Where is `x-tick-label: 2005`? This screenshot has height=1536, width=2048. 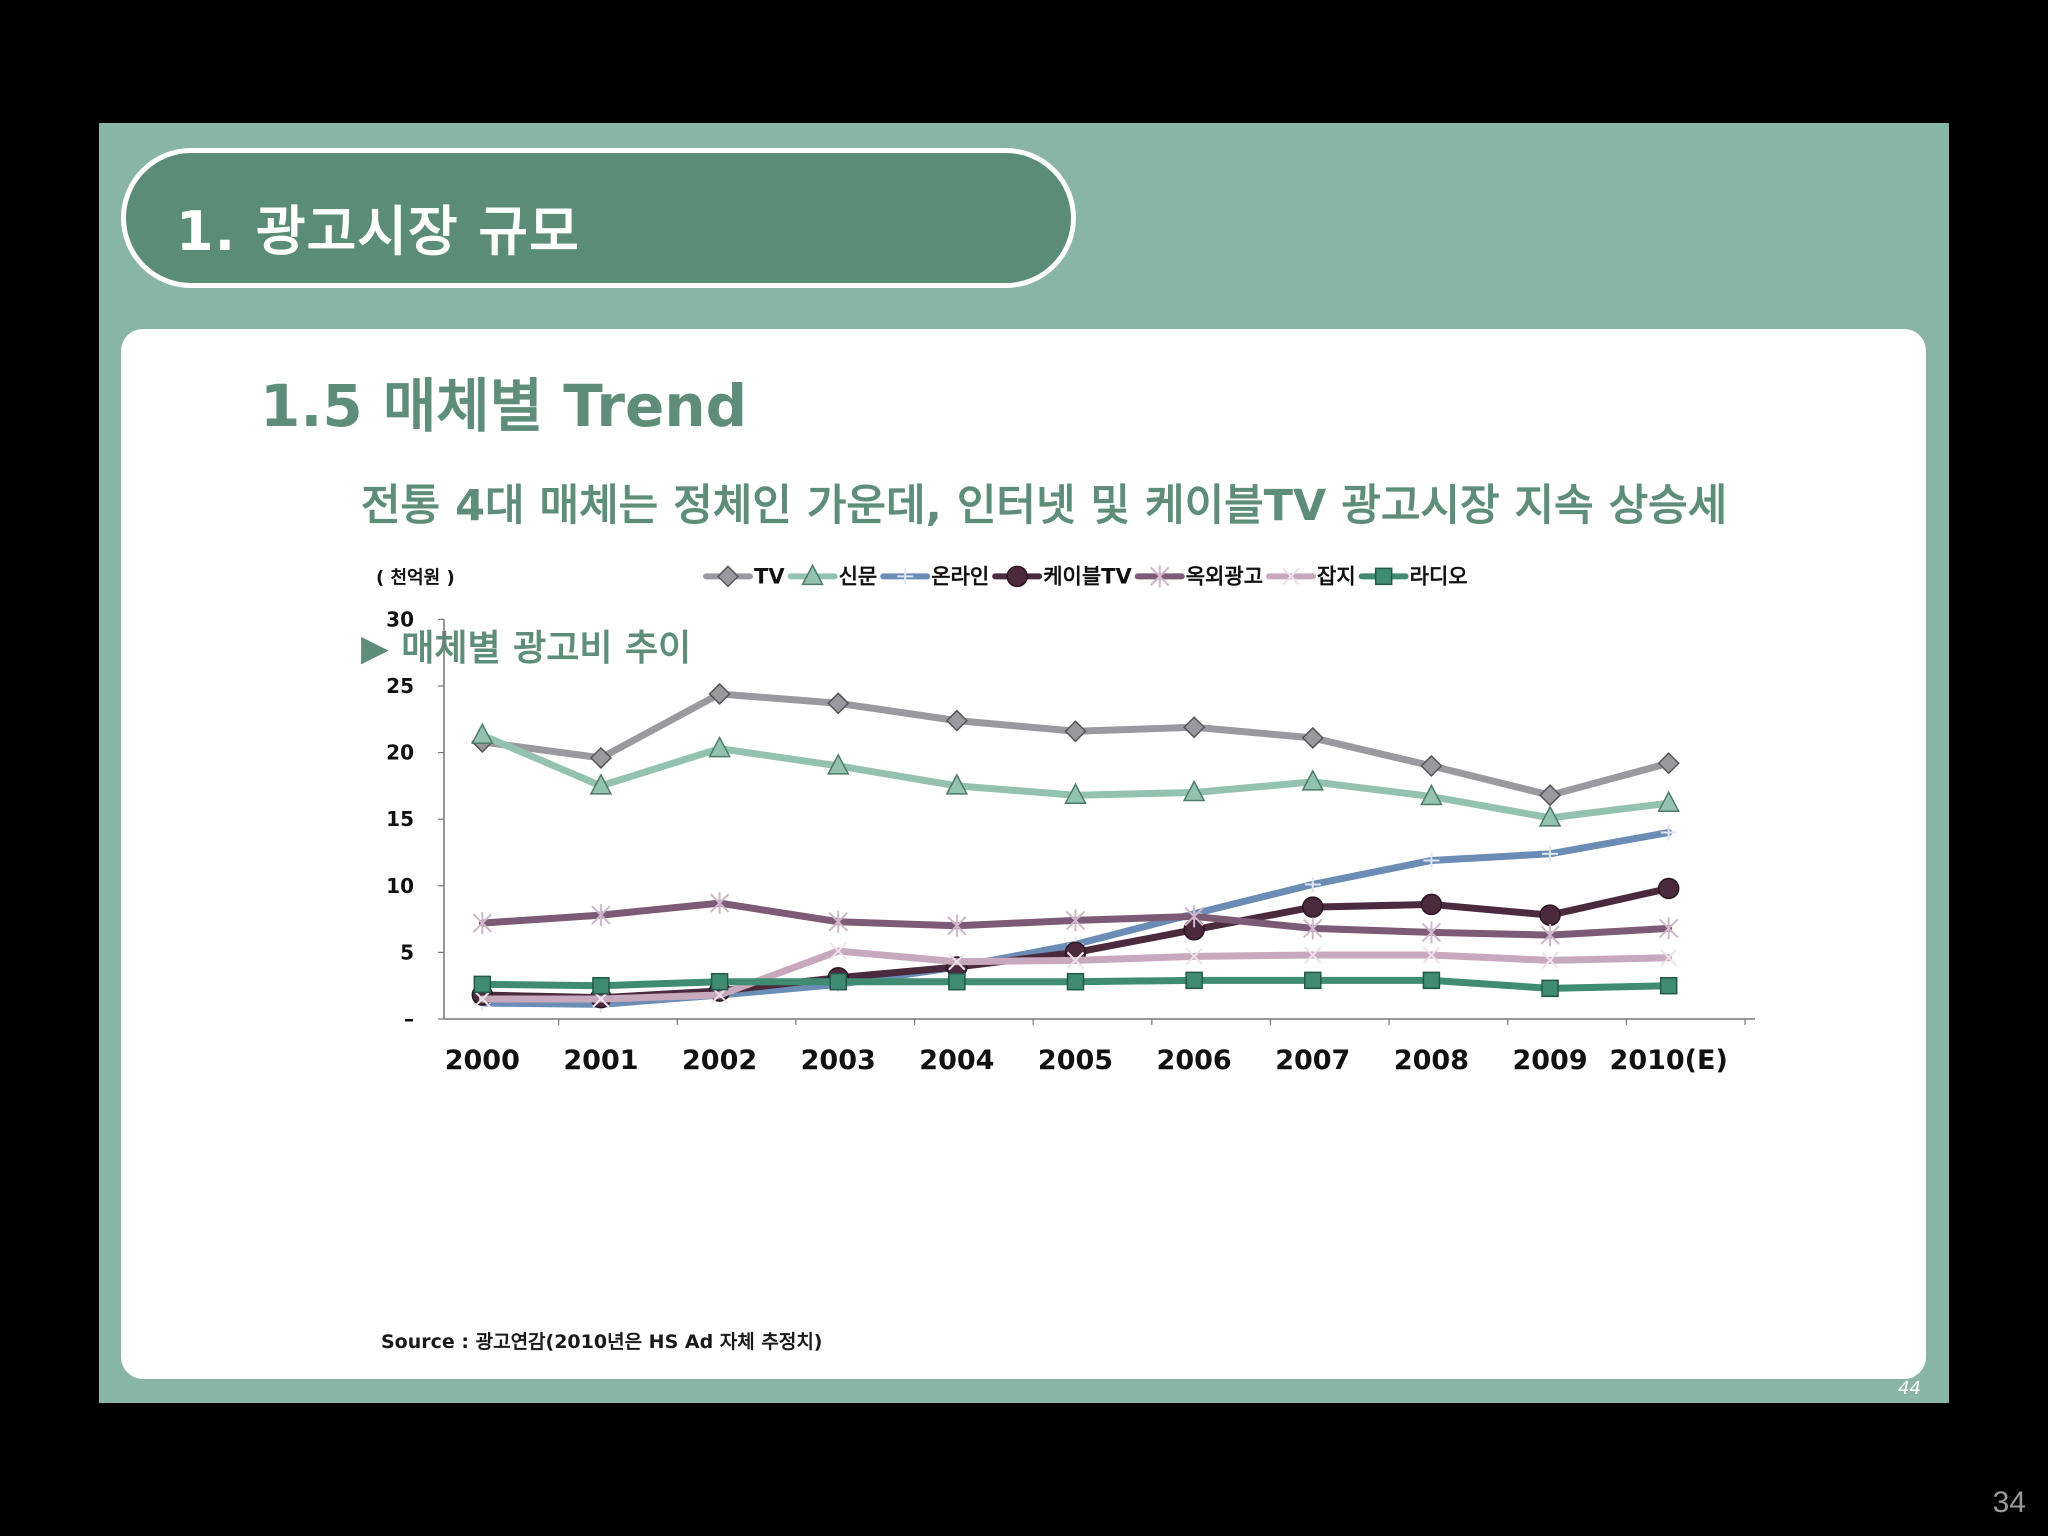 x-tick-label: 2005 is located at coordinates (1075, 1060).